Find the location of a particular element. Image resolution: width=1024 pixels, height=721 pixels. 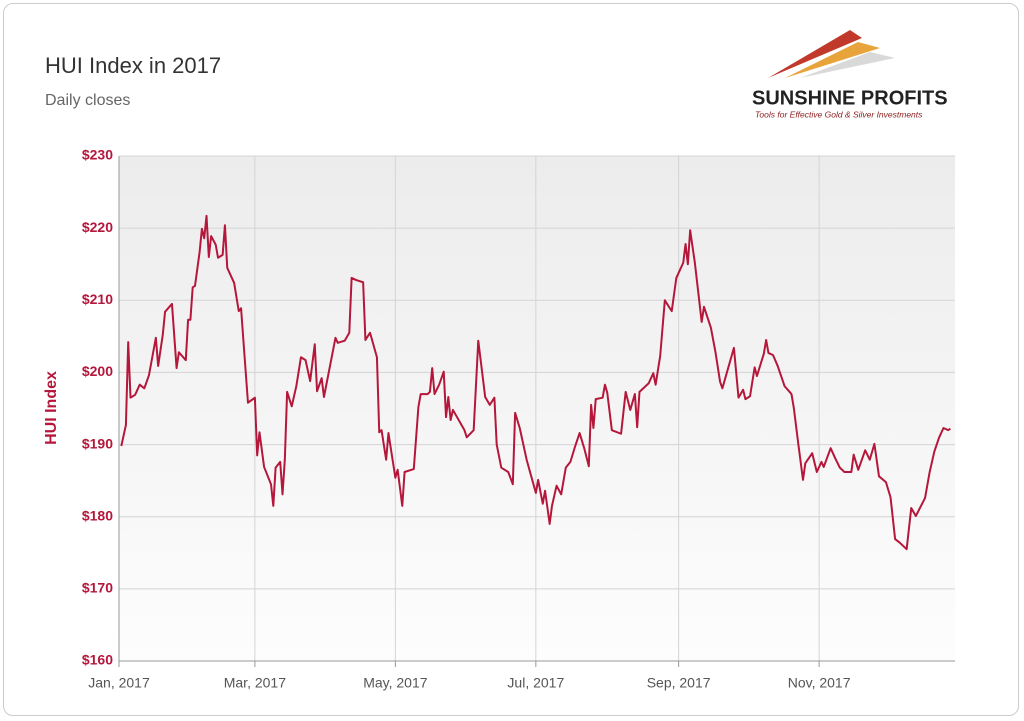

chart-title: HUI Index in 2017 is located at coordinates (133, 65).